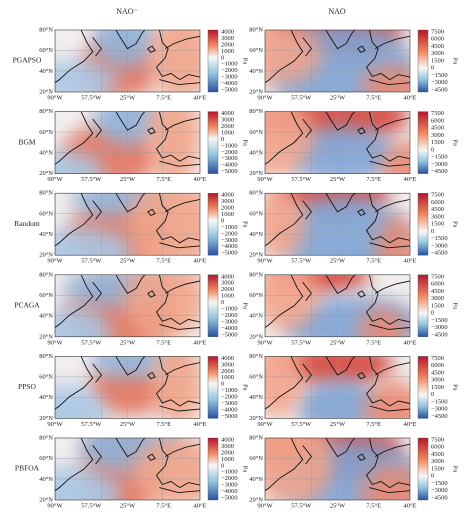 This screenshot has width=474, height=531. What do you see at coordinates (27, 60) in the screenshot?
I see `row-label: PGAPSO` at bounding box center [27, 60].